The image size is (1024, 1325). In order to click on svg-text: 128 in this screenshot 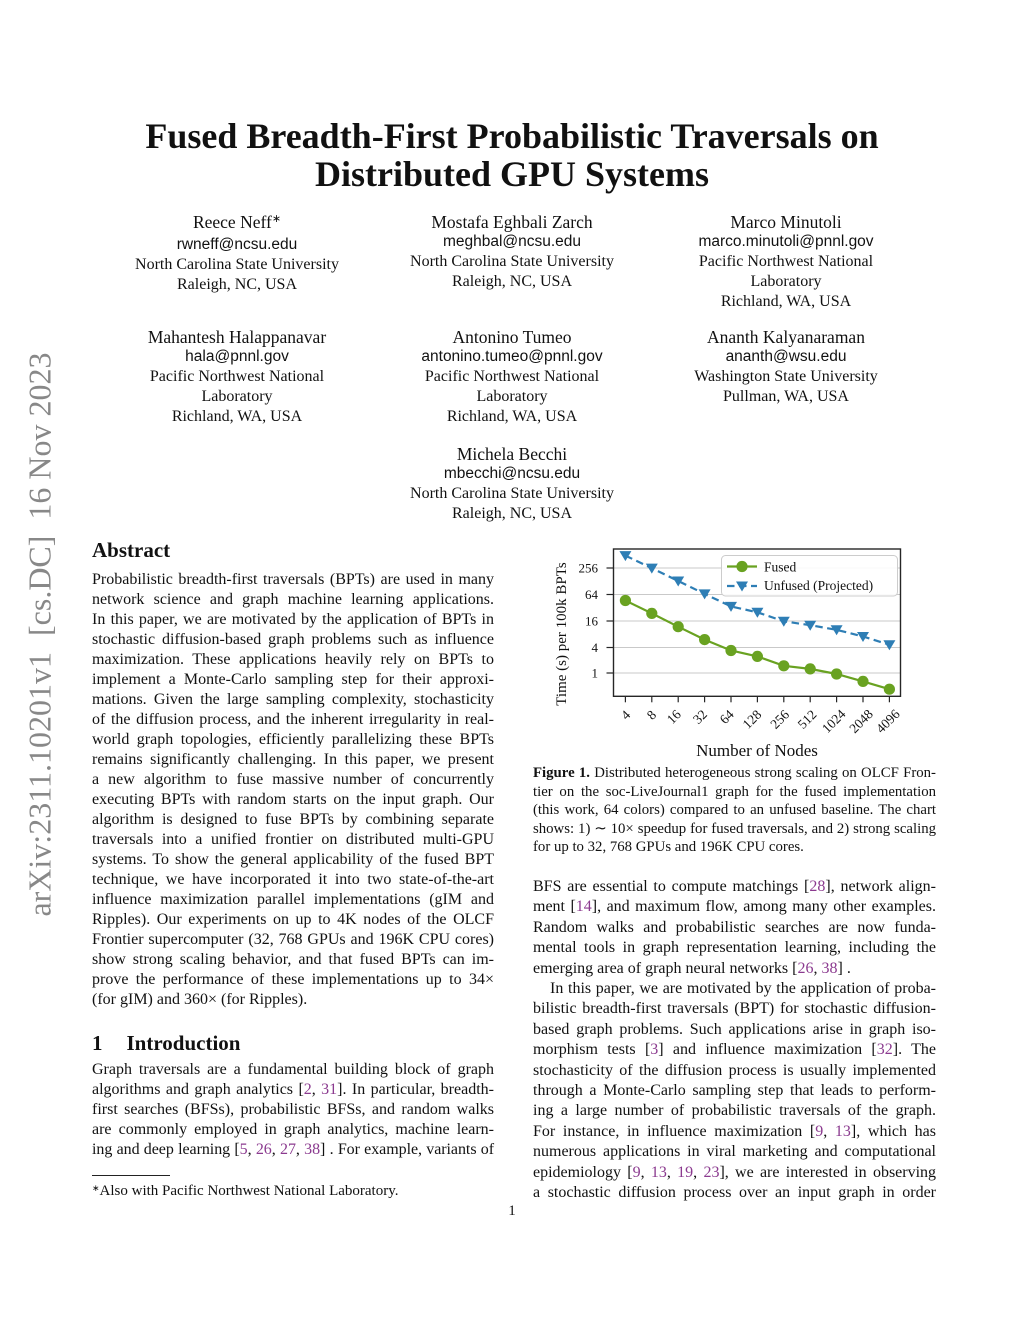, I will do `click(752, 719)`.